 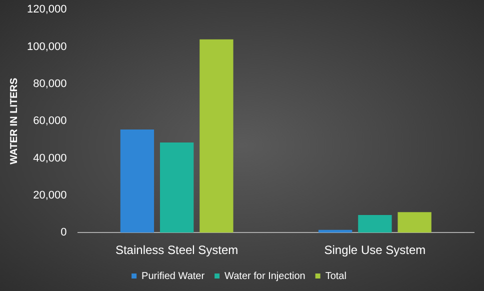 I want to click on y-tick-label: 100,000, so click(x=46, y=46).